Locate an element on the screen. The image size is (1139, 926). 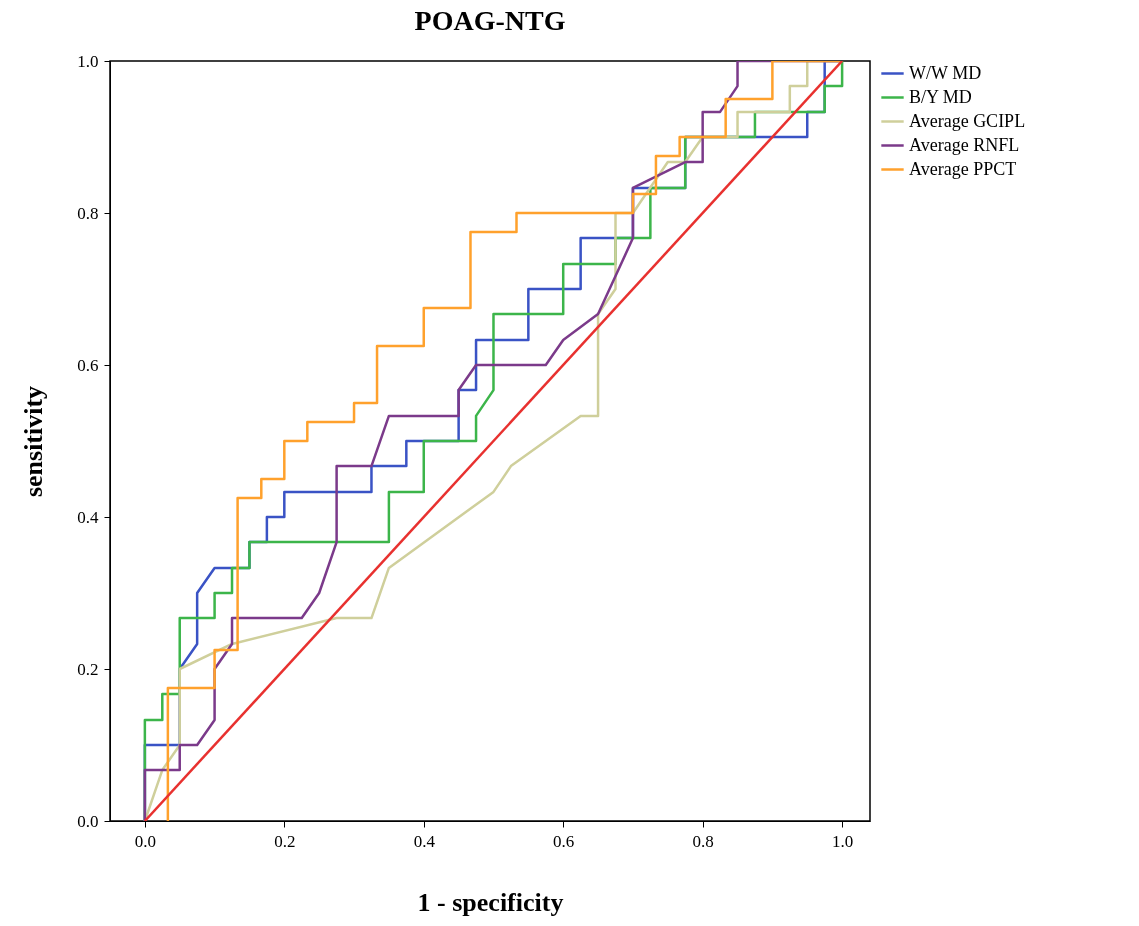
x-tick-label: 0.0 is located at coordinates (145, 841).